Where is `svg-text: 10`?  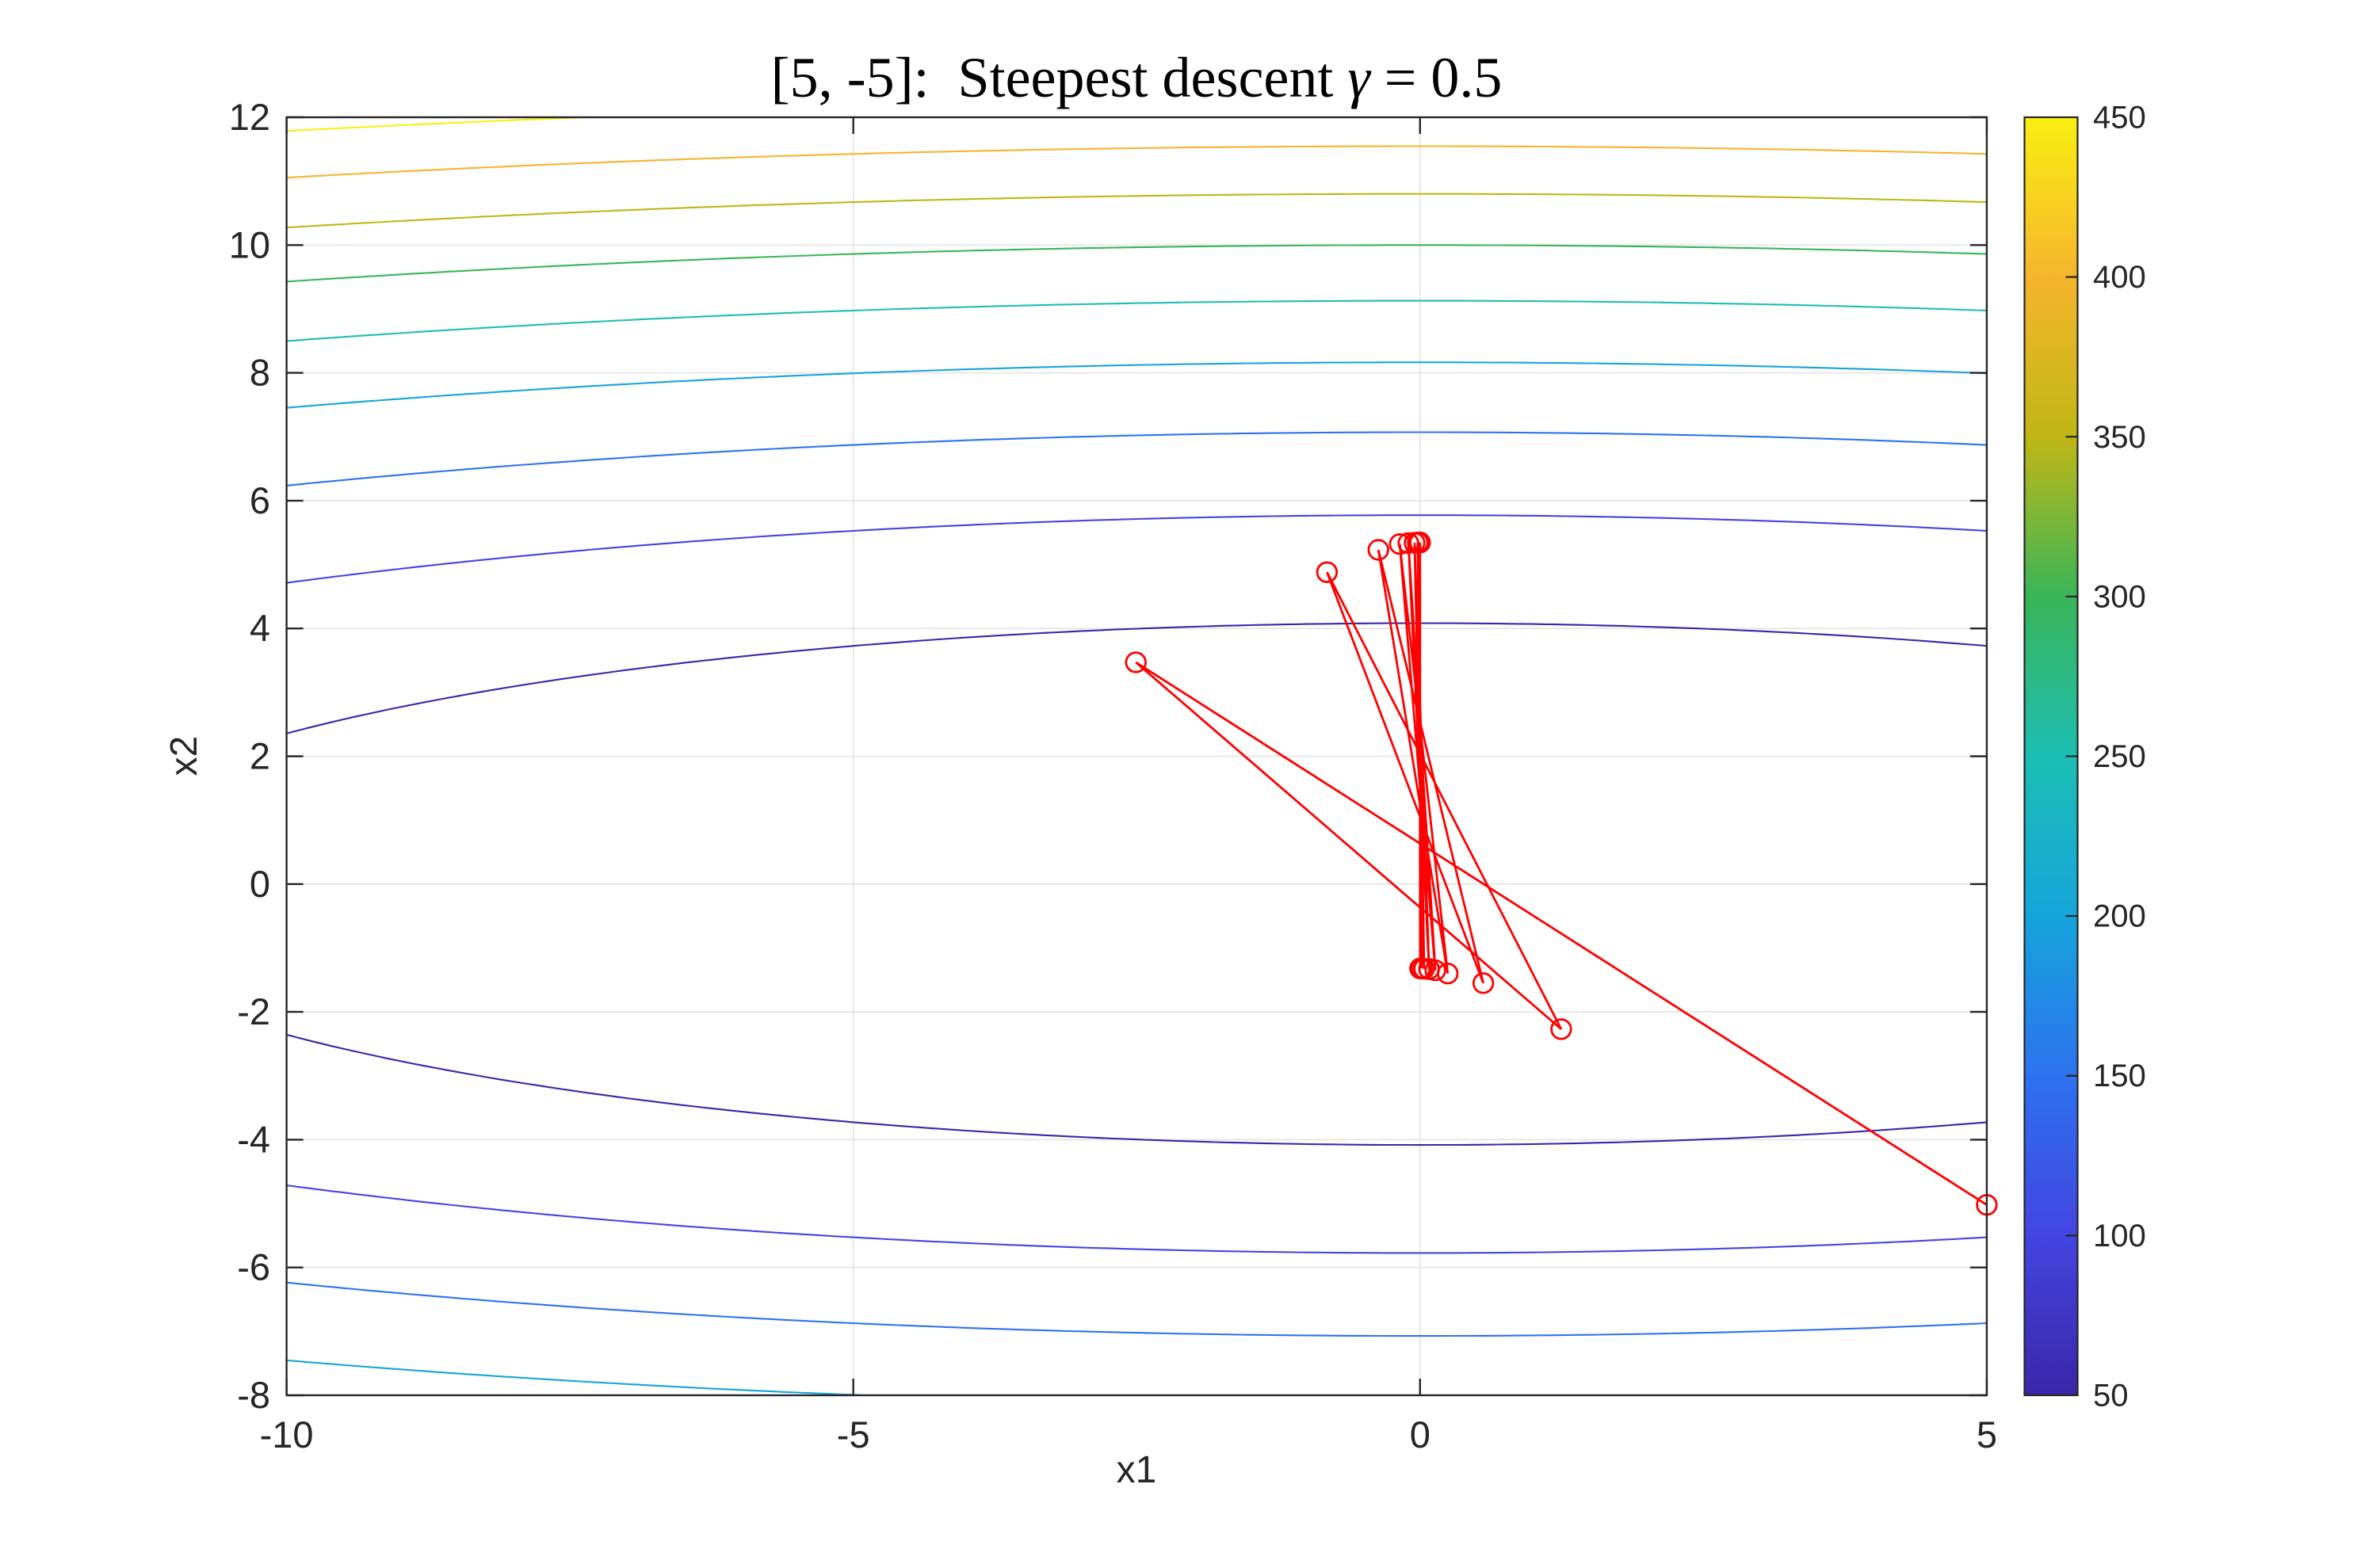
svg-text: 10 is located at coordinates (249, 244).